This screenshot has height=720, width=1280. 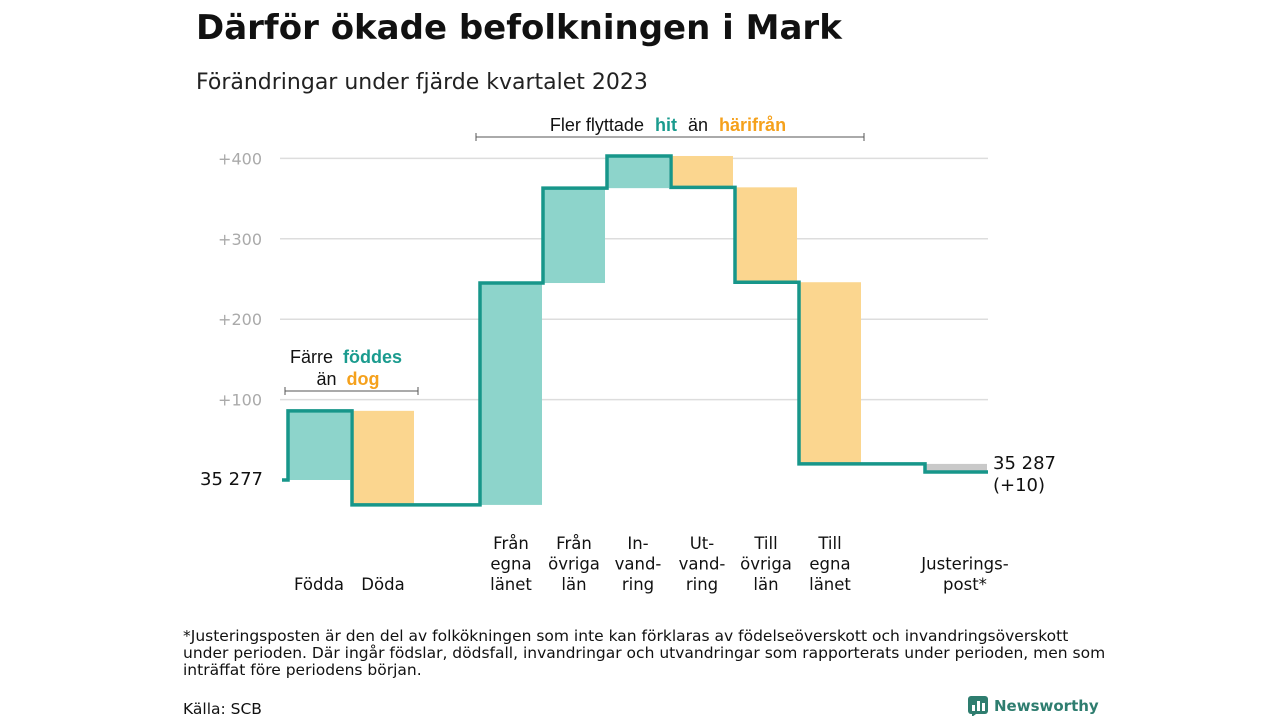 I want to click on y-tick-label: +300, so click(x=240, y=239).